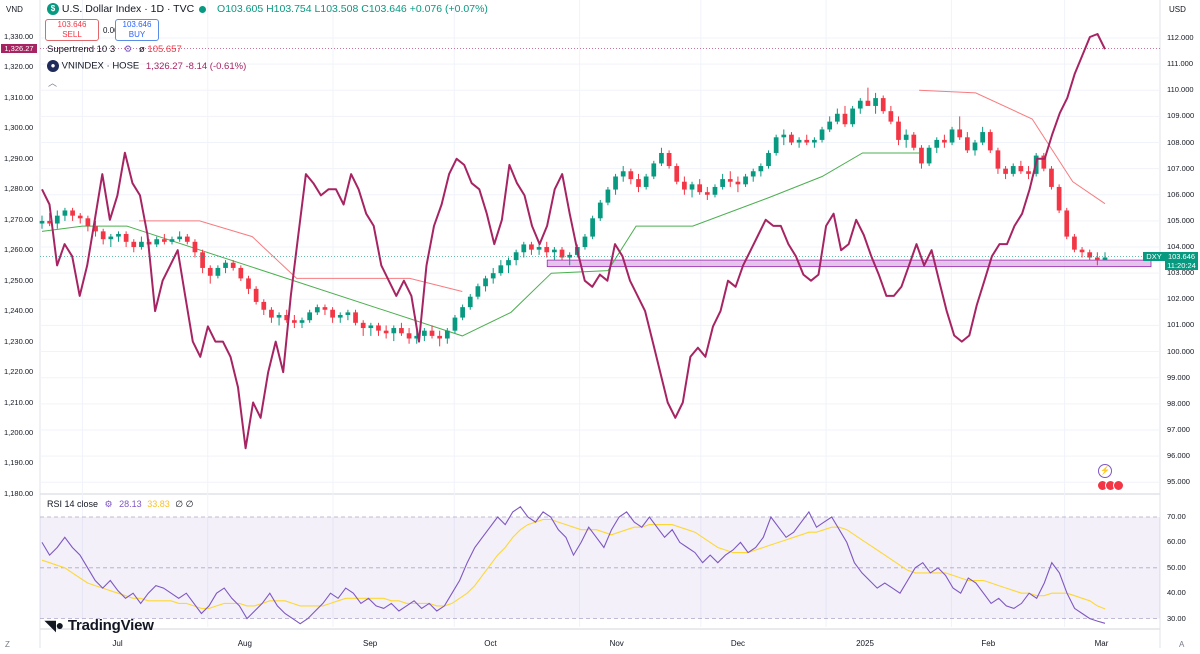  Describe the element at coordinates (1176, 542) in the screenshot. I see `rsi-axis-tick: 60.00` at that location.